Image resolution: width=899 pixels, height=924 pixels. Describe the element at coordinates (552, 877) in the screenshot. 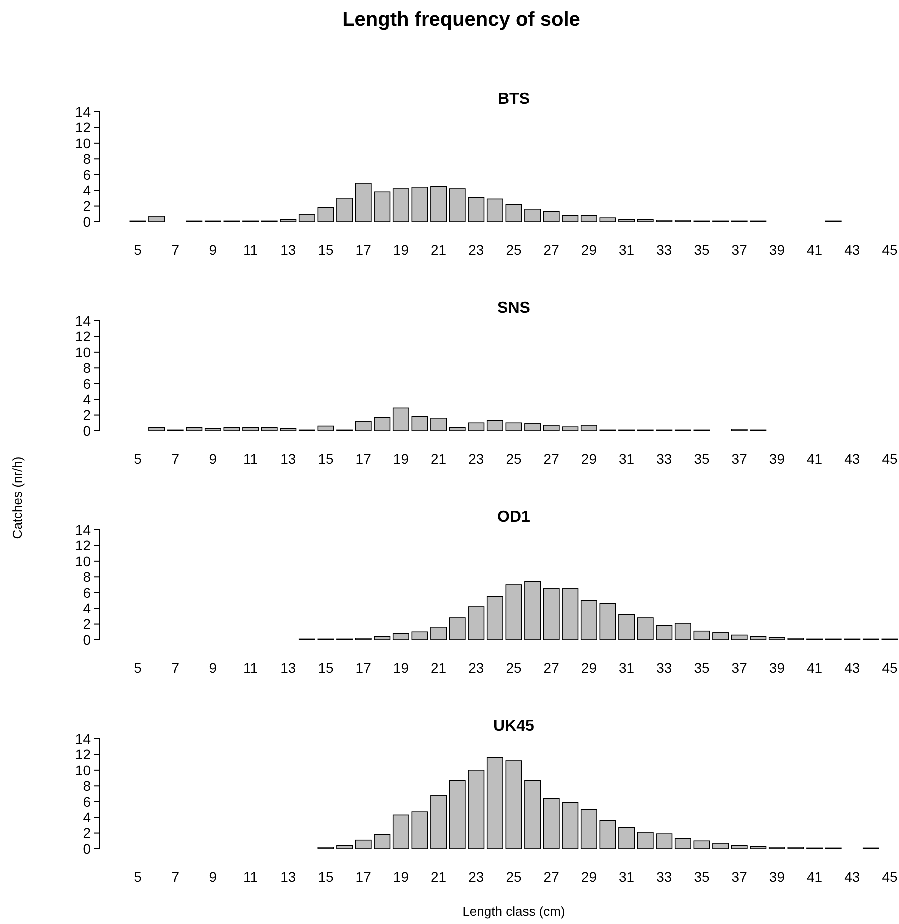

I see `x-tick-label: 27` at that location.